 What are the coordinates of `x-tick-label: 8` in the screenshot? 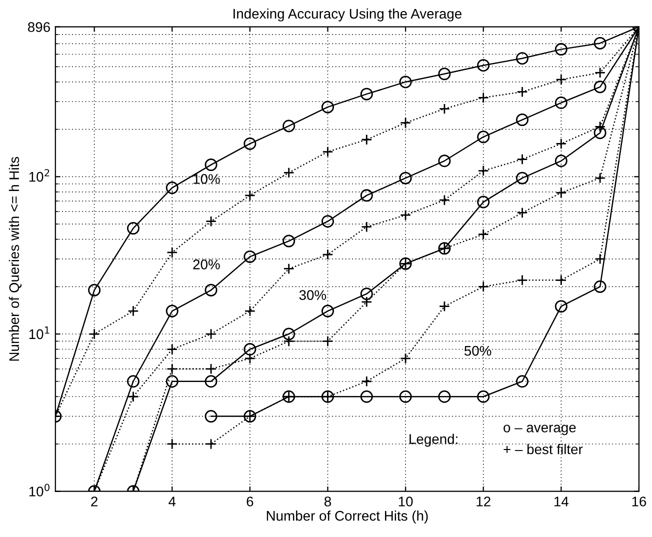 It's located at (327, 501).